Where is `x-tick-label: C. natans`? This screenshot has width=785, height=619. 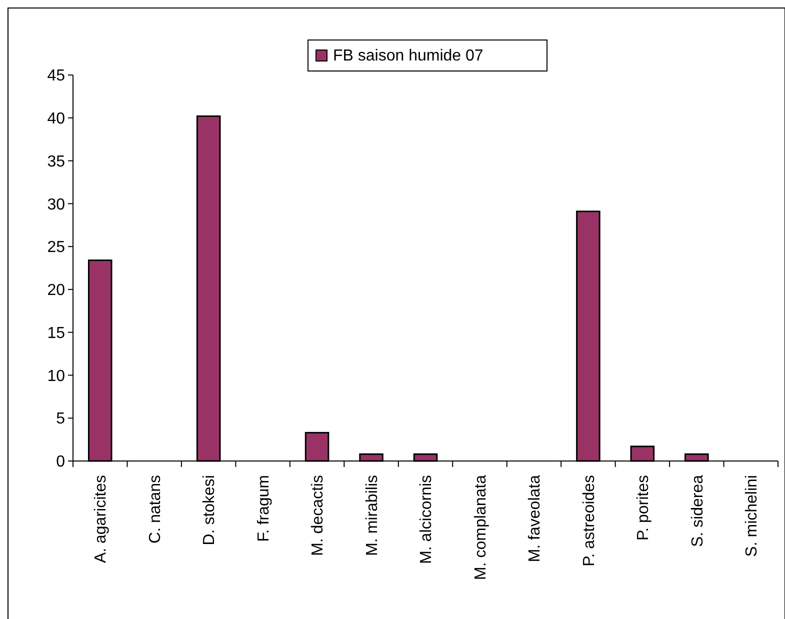
x-tick-label: C. natans is located at coordinates (155, 509).